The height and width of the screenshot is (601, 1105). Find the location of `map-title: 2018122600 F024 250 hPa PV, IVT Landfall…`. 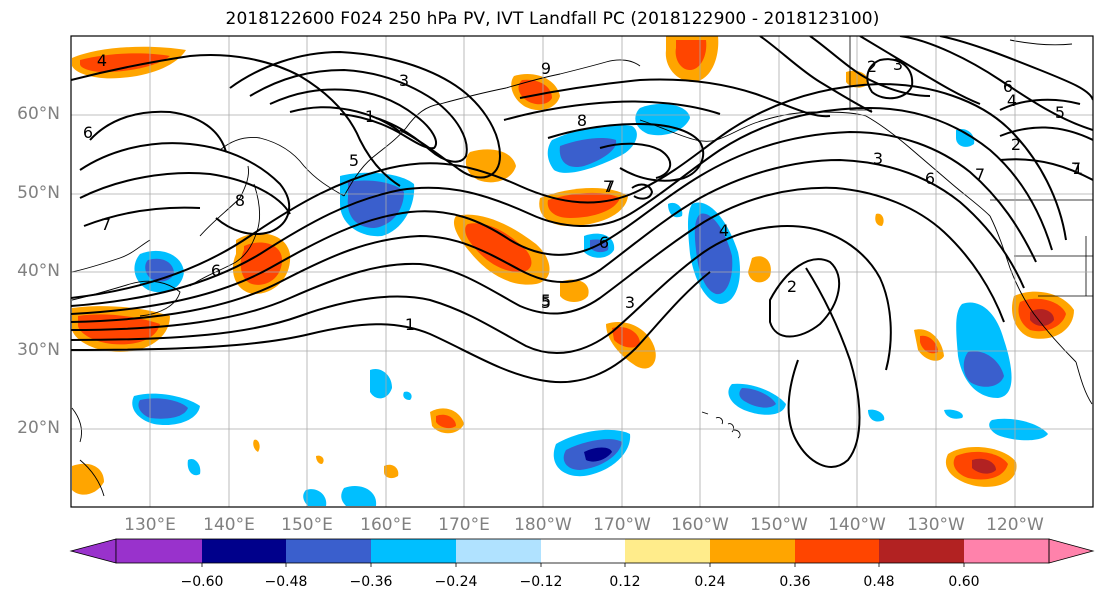

map-title: 2018122600 F024 250 hPa PV, IVT Landfall… is located at coordinates (552, 19).